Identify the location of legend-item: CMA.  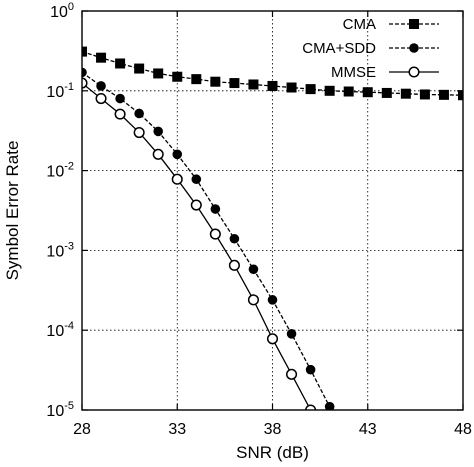
(391, 24).